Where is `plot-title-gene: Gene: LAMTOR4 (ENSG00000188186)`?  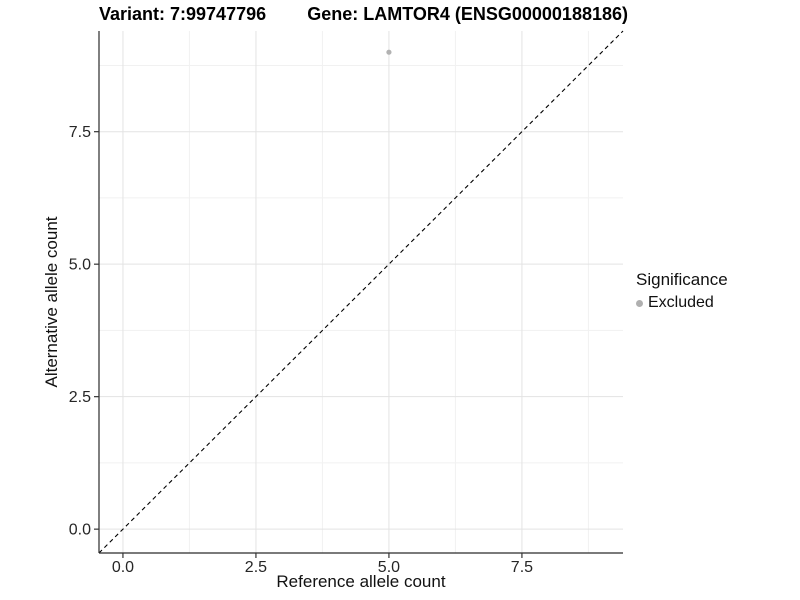
plot-title-gene: Gene: LAMTOR4 (ENSG00000188186) is located at coordinates (467, 14).